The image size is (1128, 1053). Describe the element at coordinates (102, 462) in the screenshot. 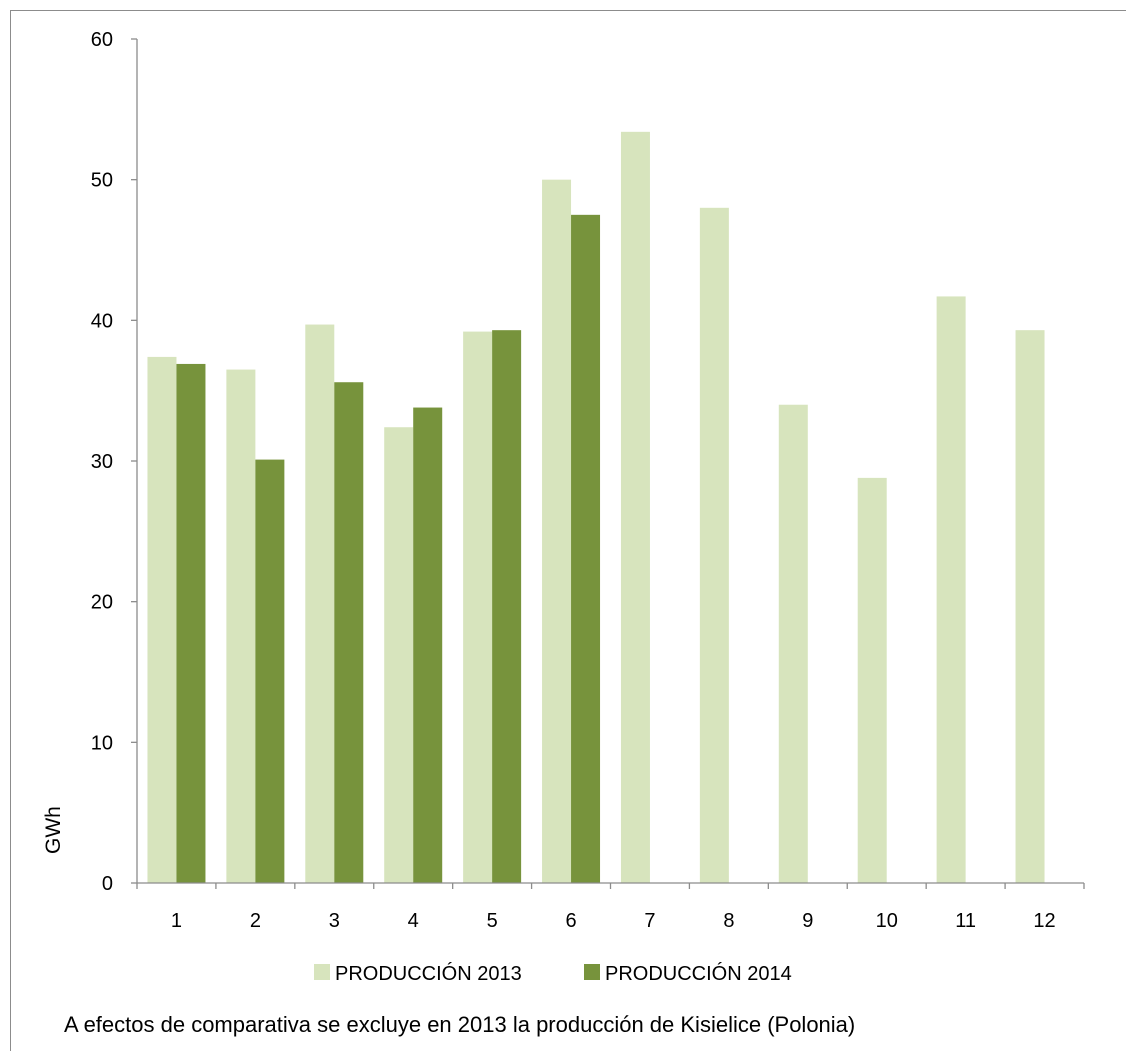

I see `y-tick-label: 30` at that location.